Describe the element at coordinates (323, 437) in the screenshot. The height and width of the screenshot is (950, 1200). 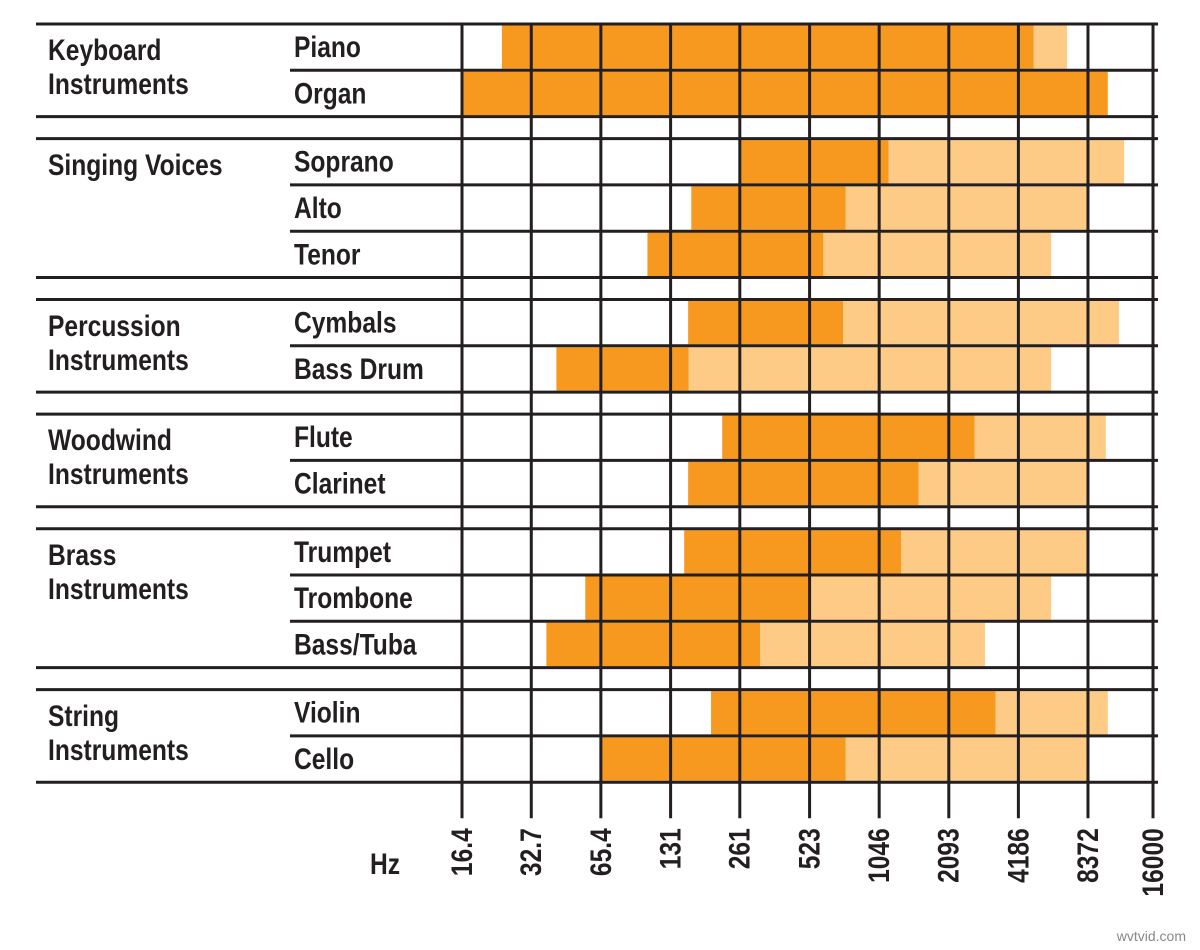
I see `instrument-label: Flute` at that location.